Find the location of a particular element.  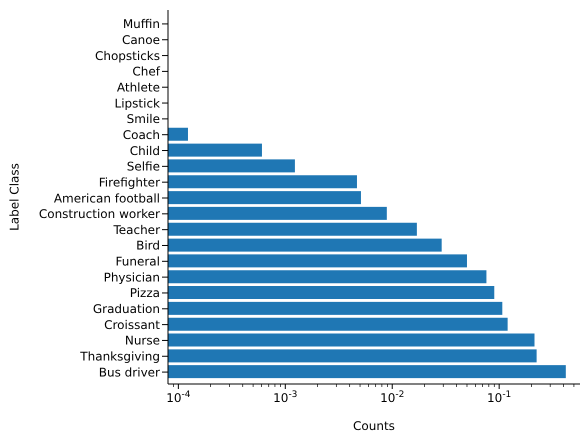

y-tick-label: Bird is located at coordinates (148, 245).